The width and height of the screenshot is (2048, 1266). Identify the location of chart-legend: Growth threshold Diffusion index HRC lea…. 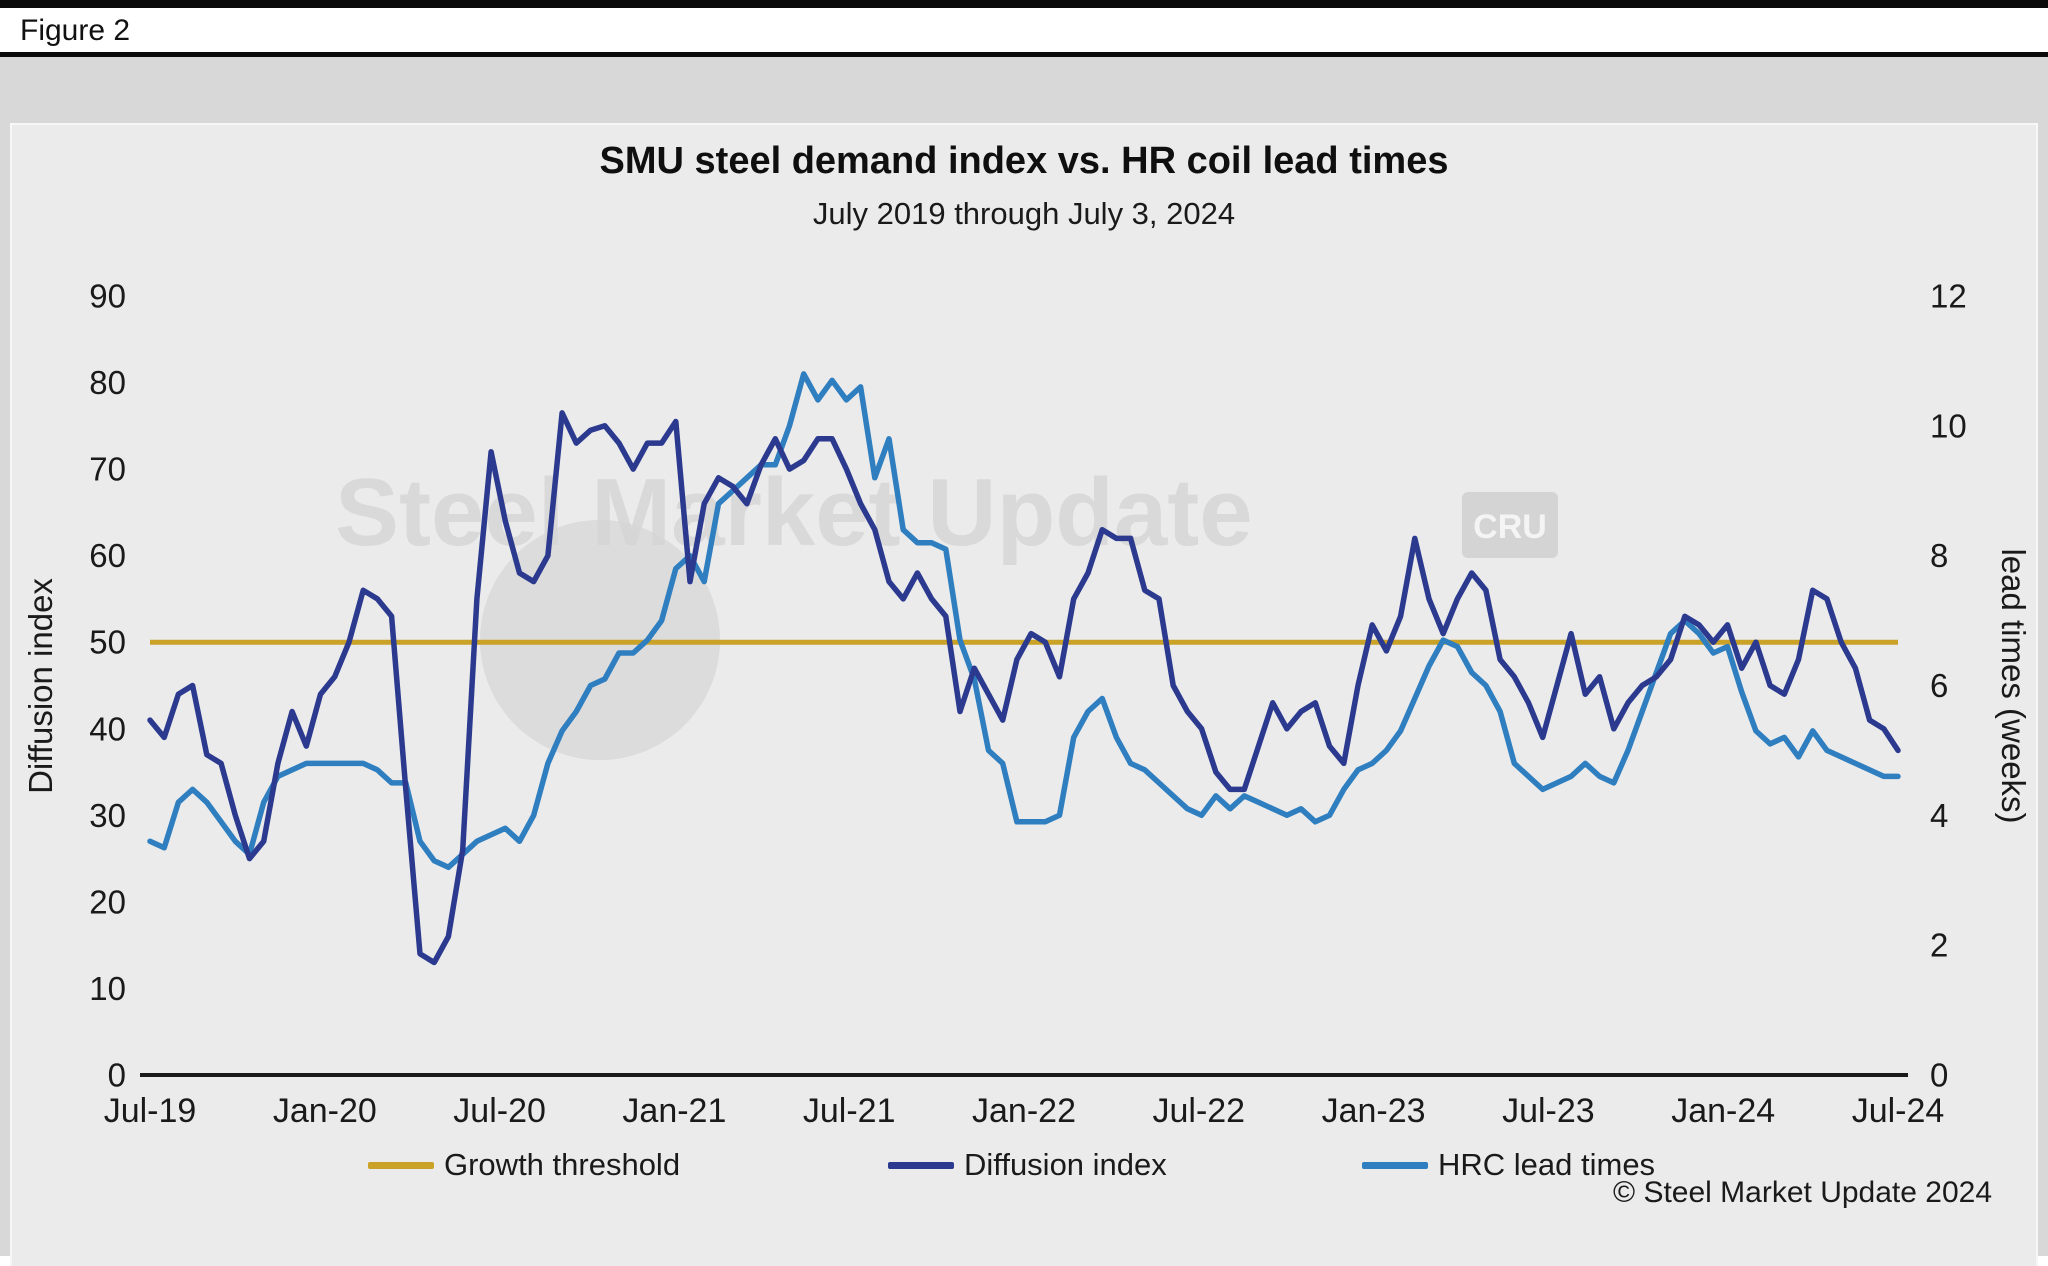
(1024, 1165).